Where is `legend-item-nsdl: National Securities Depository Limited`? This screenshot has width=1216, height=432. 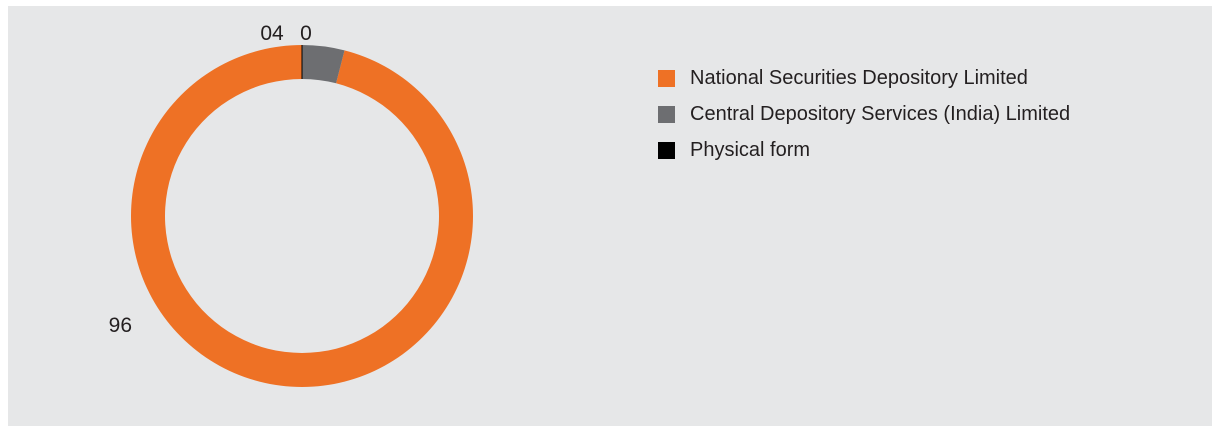
legend-item-nsdl: National Securities Depository Limited is located at coordinates (864, 78).